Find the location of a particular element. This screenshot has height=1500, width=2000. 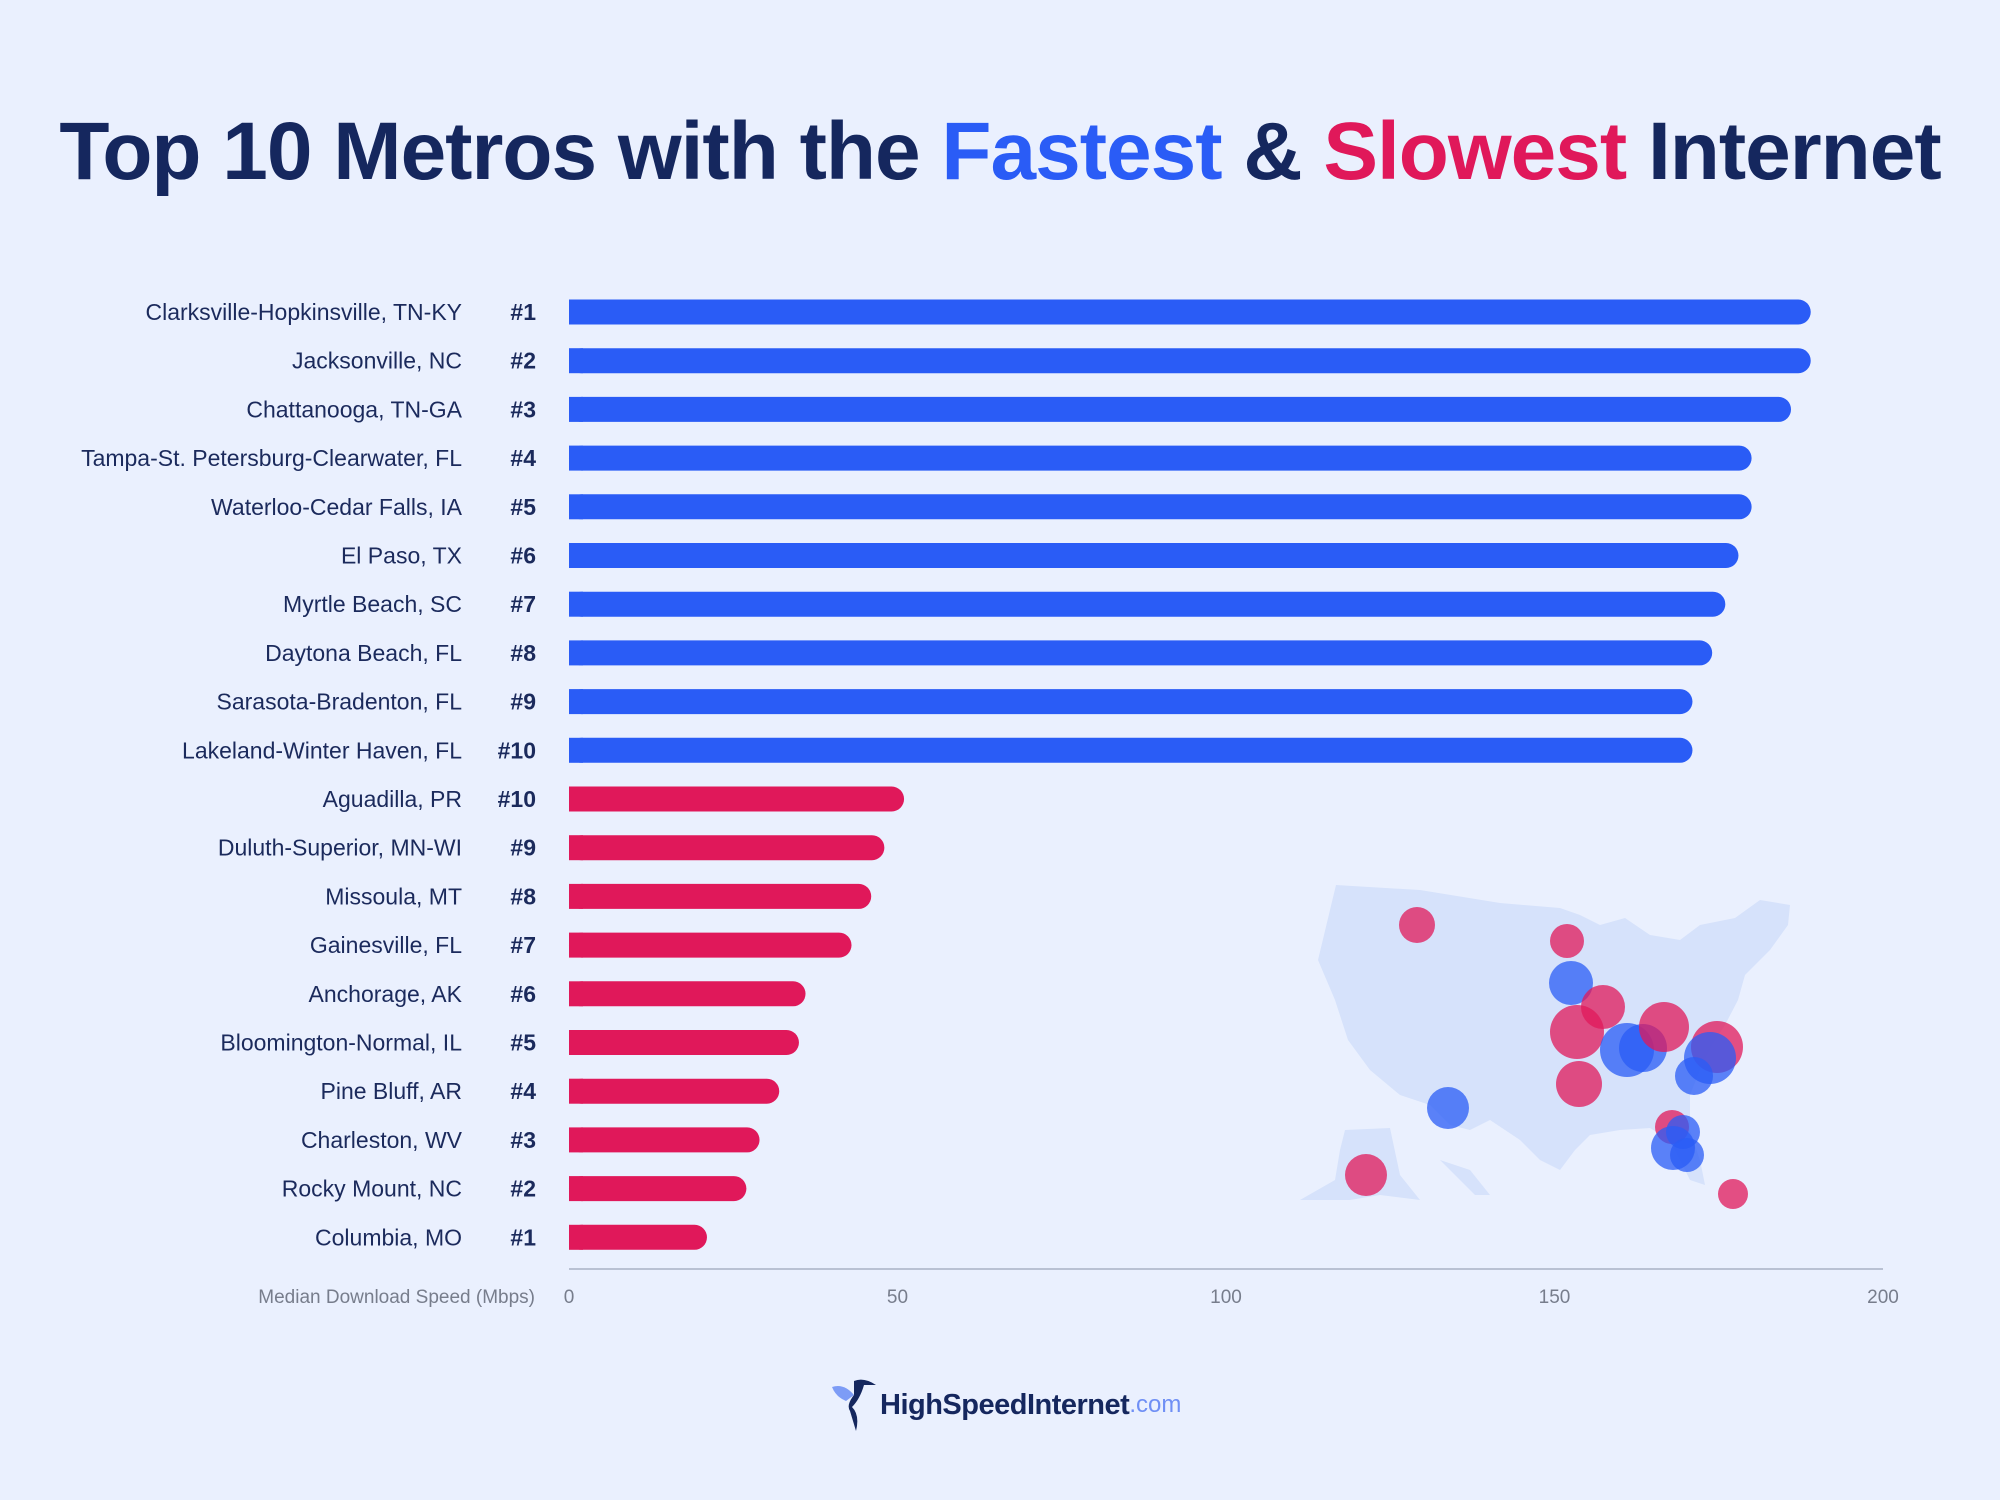

x-tick-label: 150 is located at coordinates (1555, 1297).